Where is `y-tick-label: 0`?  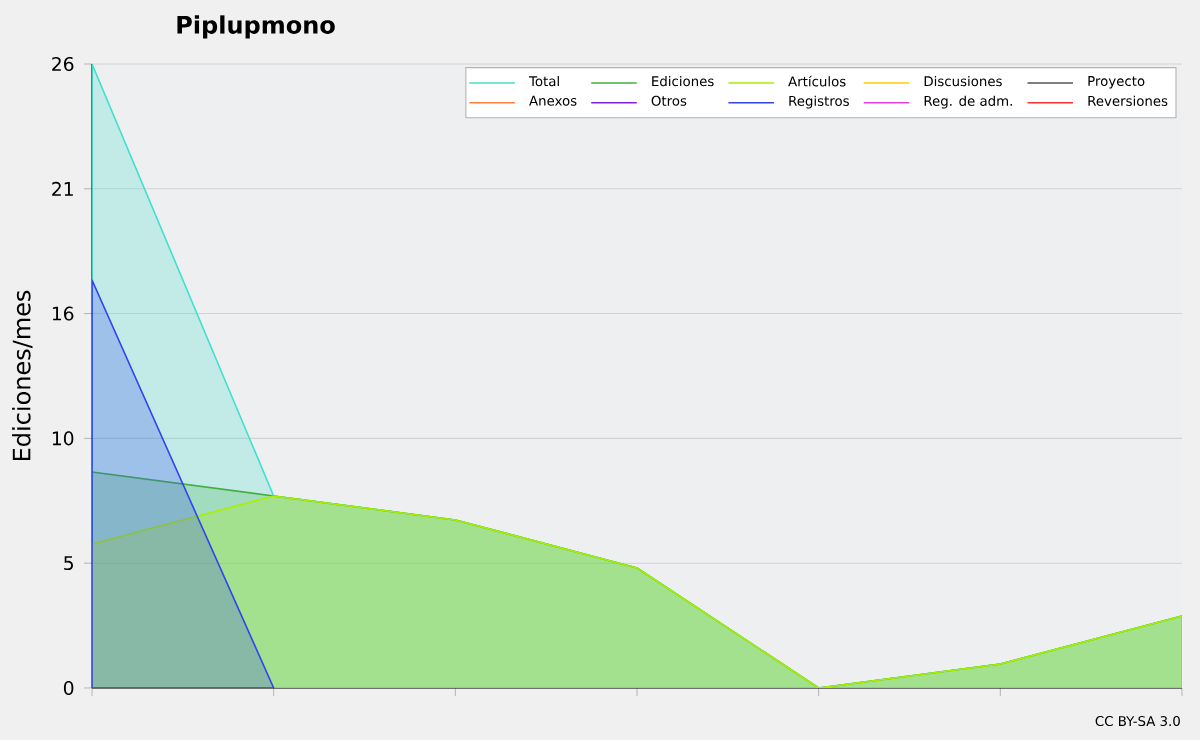
y-tick-label: 0 is located at coordinates (68, 688).